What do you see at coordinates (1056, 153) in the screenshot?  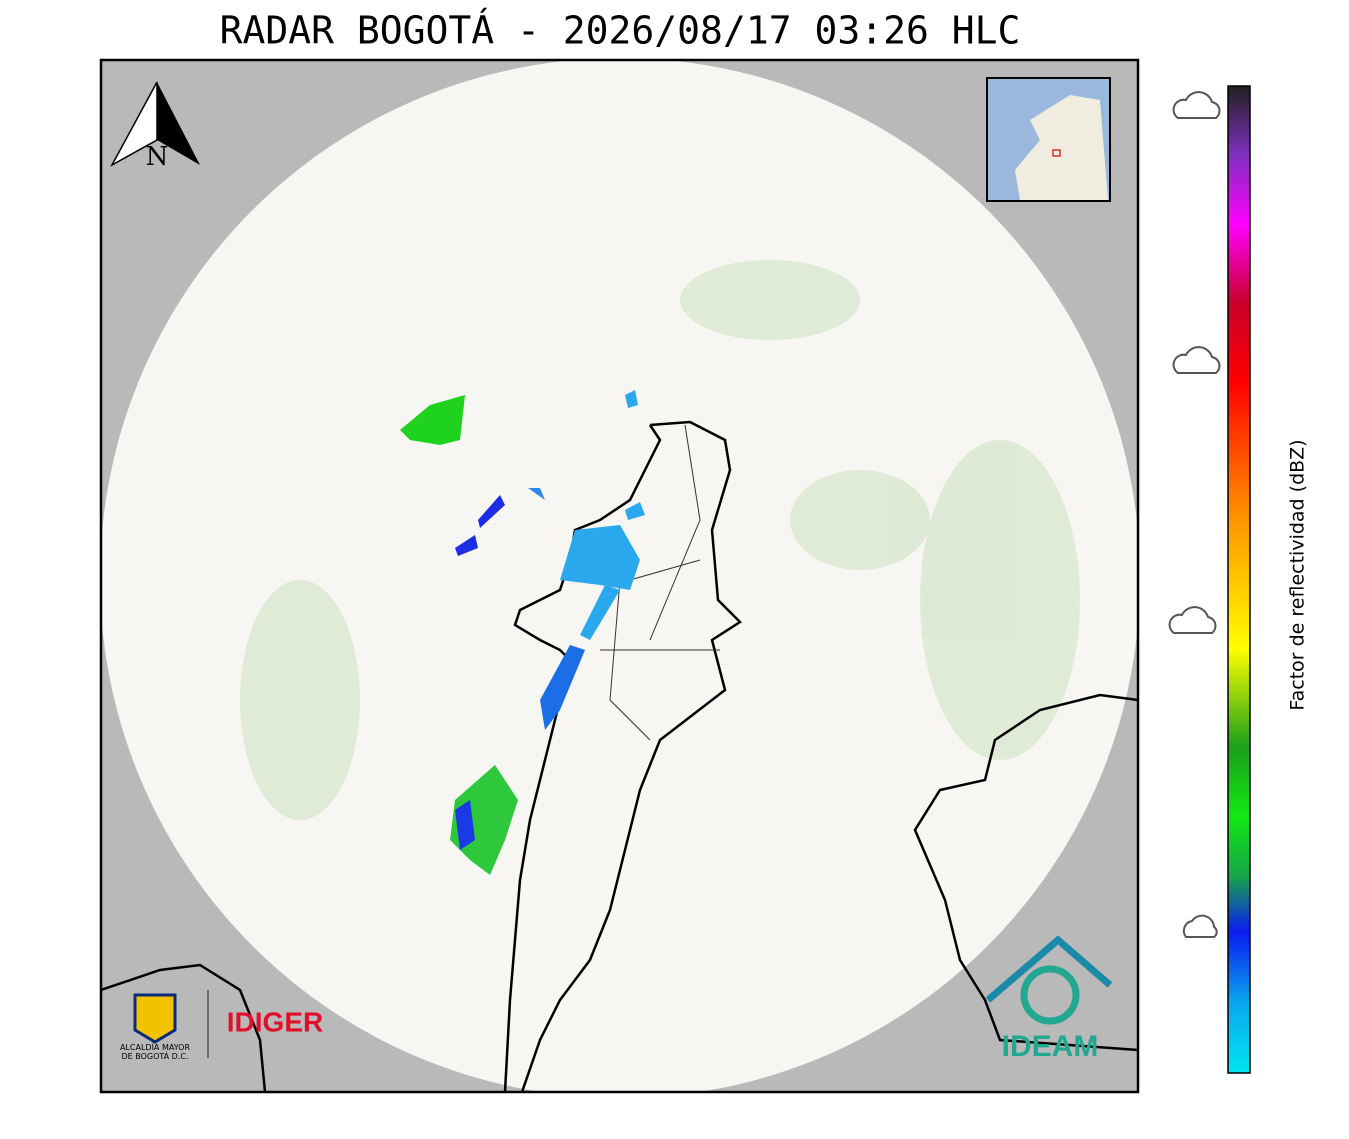 I see `inset-marker` at bounding box center [1056, 153].